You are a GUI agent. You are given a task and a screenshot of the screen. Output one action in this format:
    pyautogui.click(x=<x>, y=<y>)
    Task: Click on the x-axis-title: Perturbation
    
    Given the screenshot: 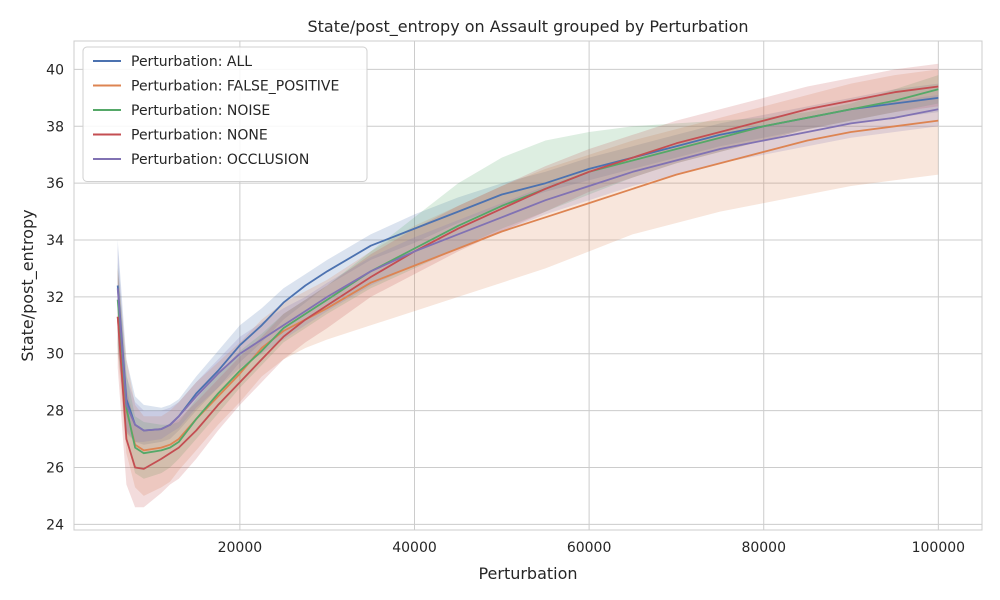 What is the action you would take?
    pyautogui.click(x=527, y=573)
    